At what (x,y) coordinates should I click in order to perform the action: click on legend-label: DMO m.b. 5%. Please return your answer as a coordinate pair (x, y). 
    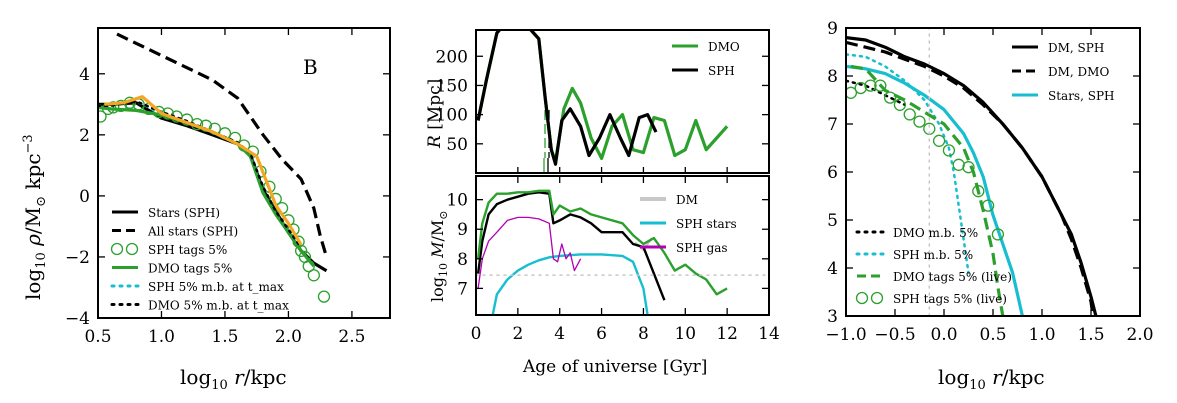
    Looking at the image, I should click on (935, 233).